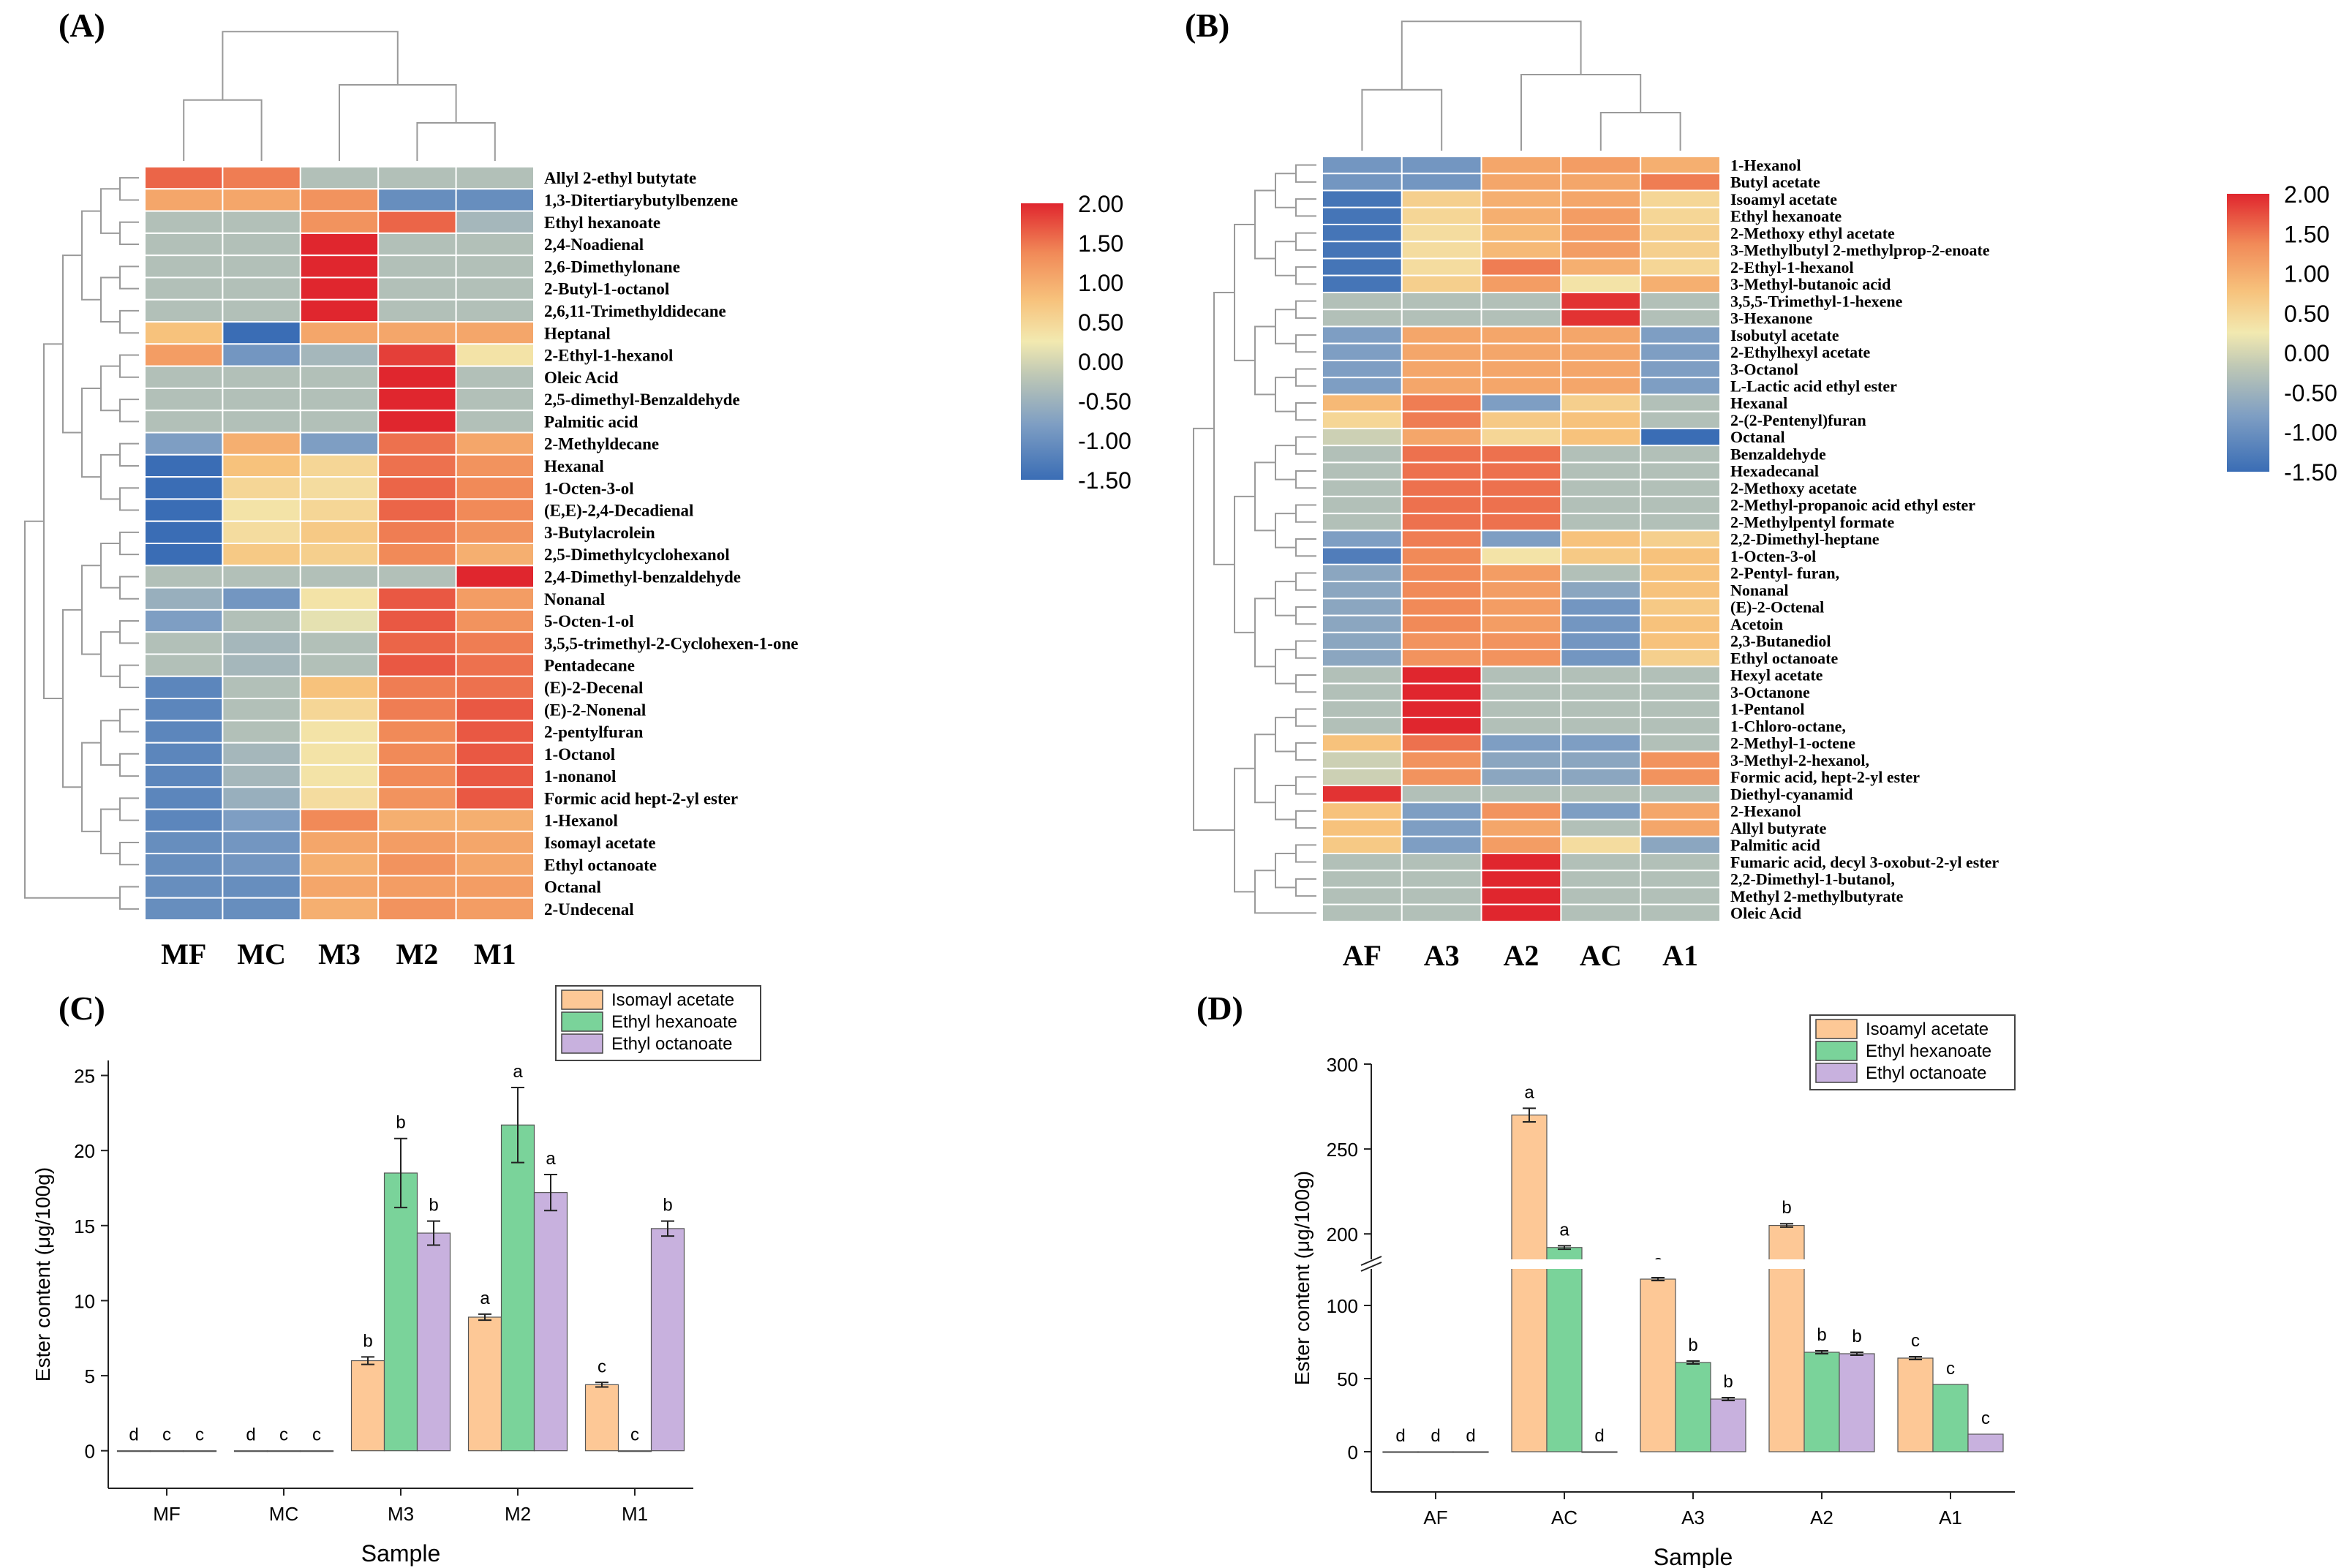 The width and height of the screenshot is (2352, 1568). Describe the element at coordinates (84, 1226) in the screenshot. I see `y-tick-label: 15` at that location.